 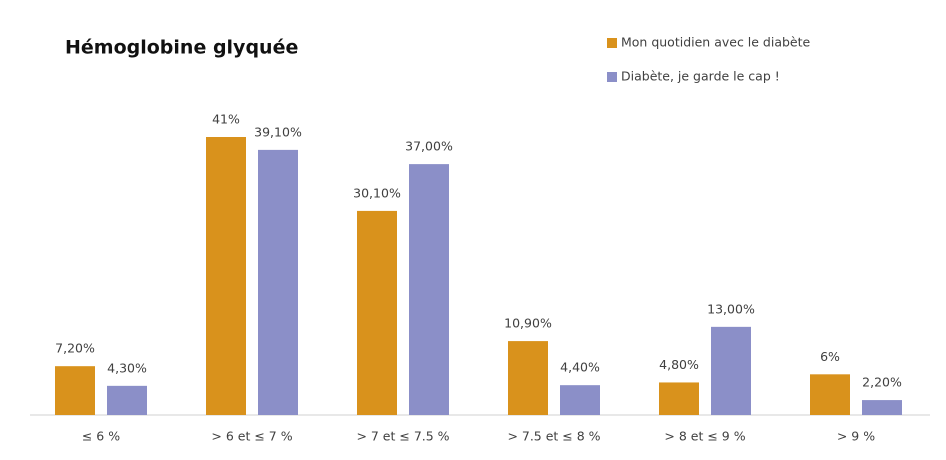 I want to click on legend-label: Diabète, je garde le cap !, so click(x=700, y=76).